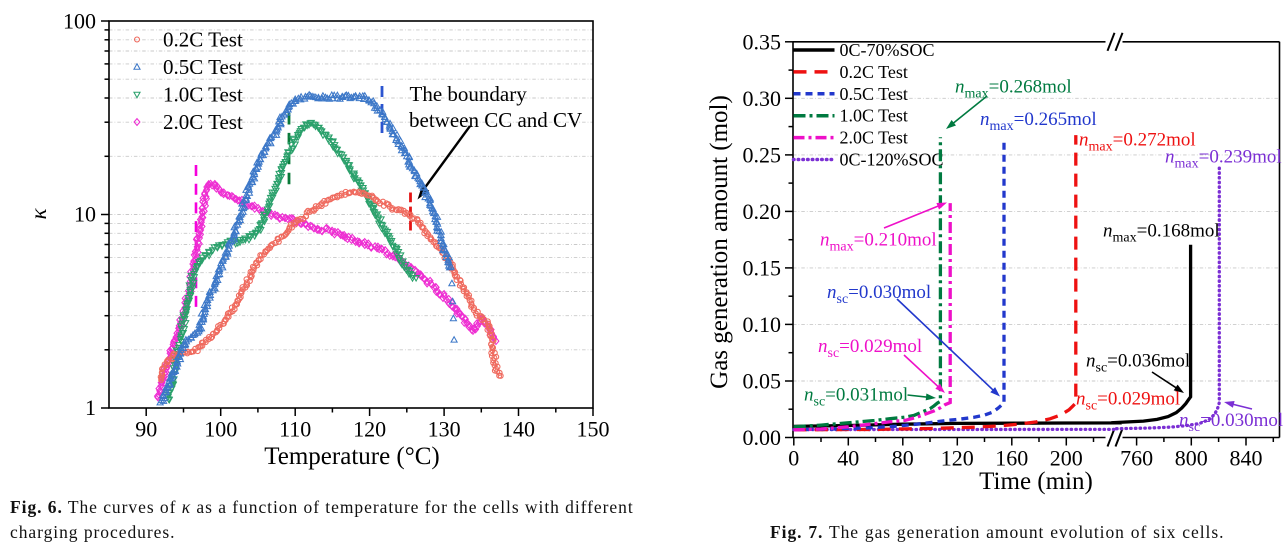 Image resolution: width=1287 pixels, height=556 pixels. What do you see at coordinates (719, 242) in the screenshot?
I see `svg-text: Gas generation amount (mol)` at bounding box center [719, 242].